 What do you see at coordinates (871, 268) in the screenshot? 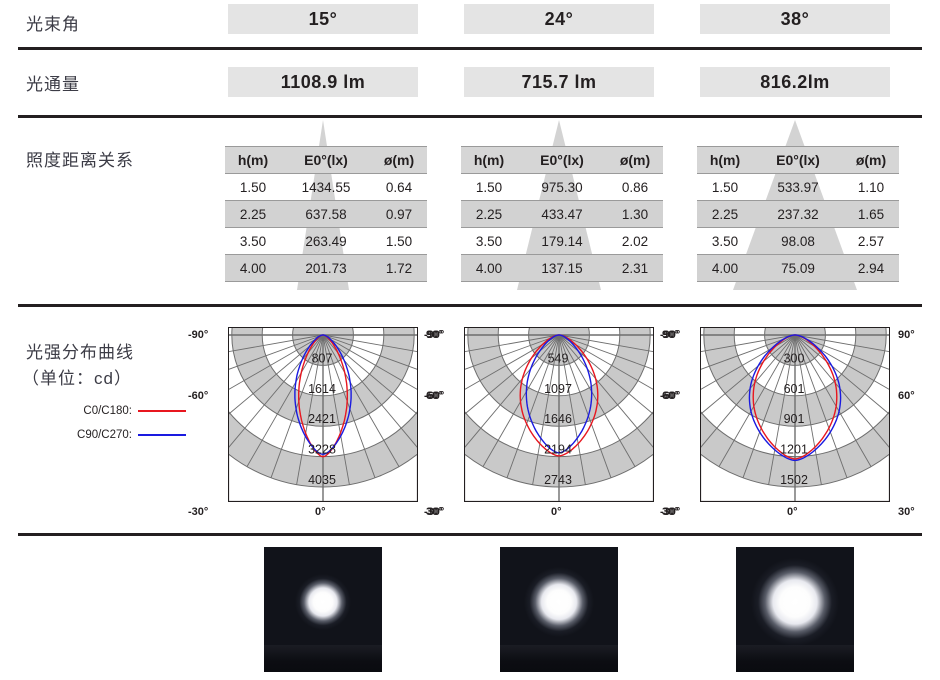
I see `table-cell: 2.94` at bounding box center [871, 268].